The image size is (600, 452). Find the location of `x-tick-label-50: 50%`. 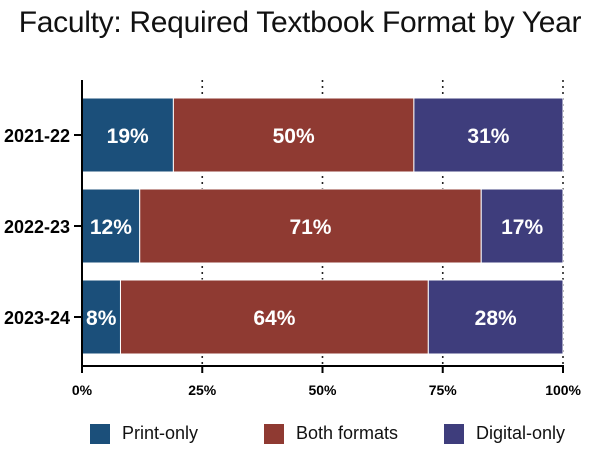

x-tick-label-50: 50% is located at coordinates (322, 390).